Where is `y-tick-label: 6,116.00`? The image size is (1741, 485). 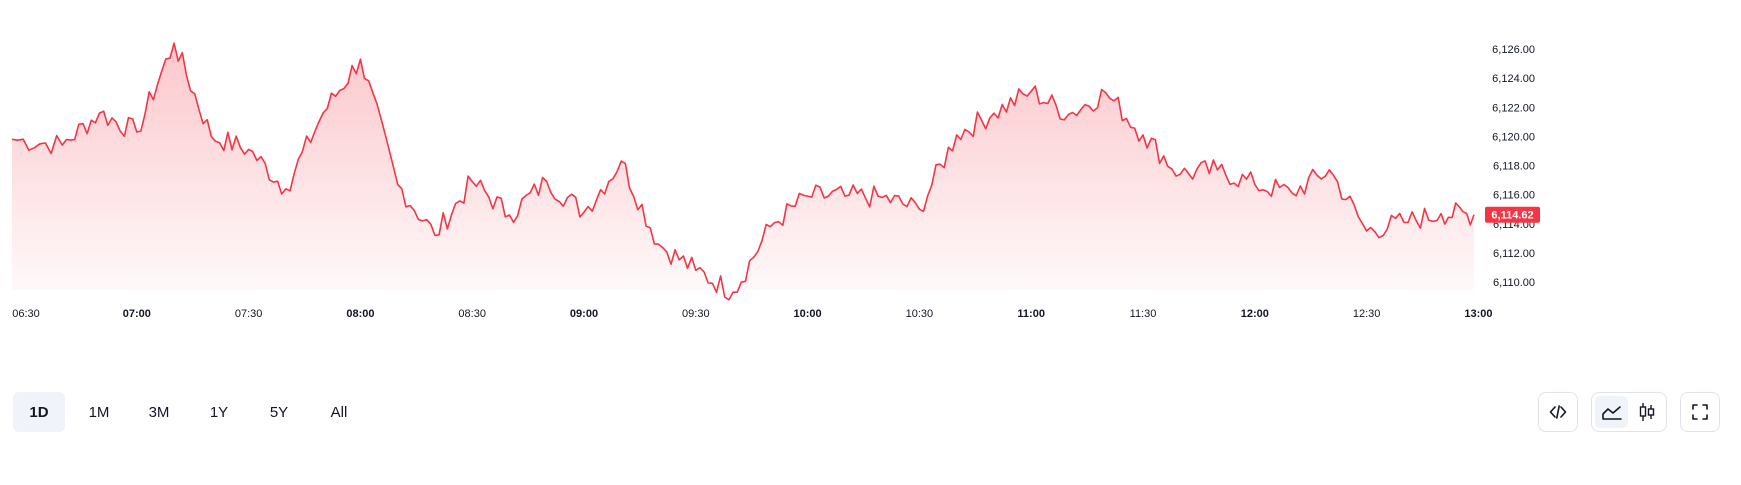
y-tick-label: 6,116.00 is located at coordinates (1514, 196).